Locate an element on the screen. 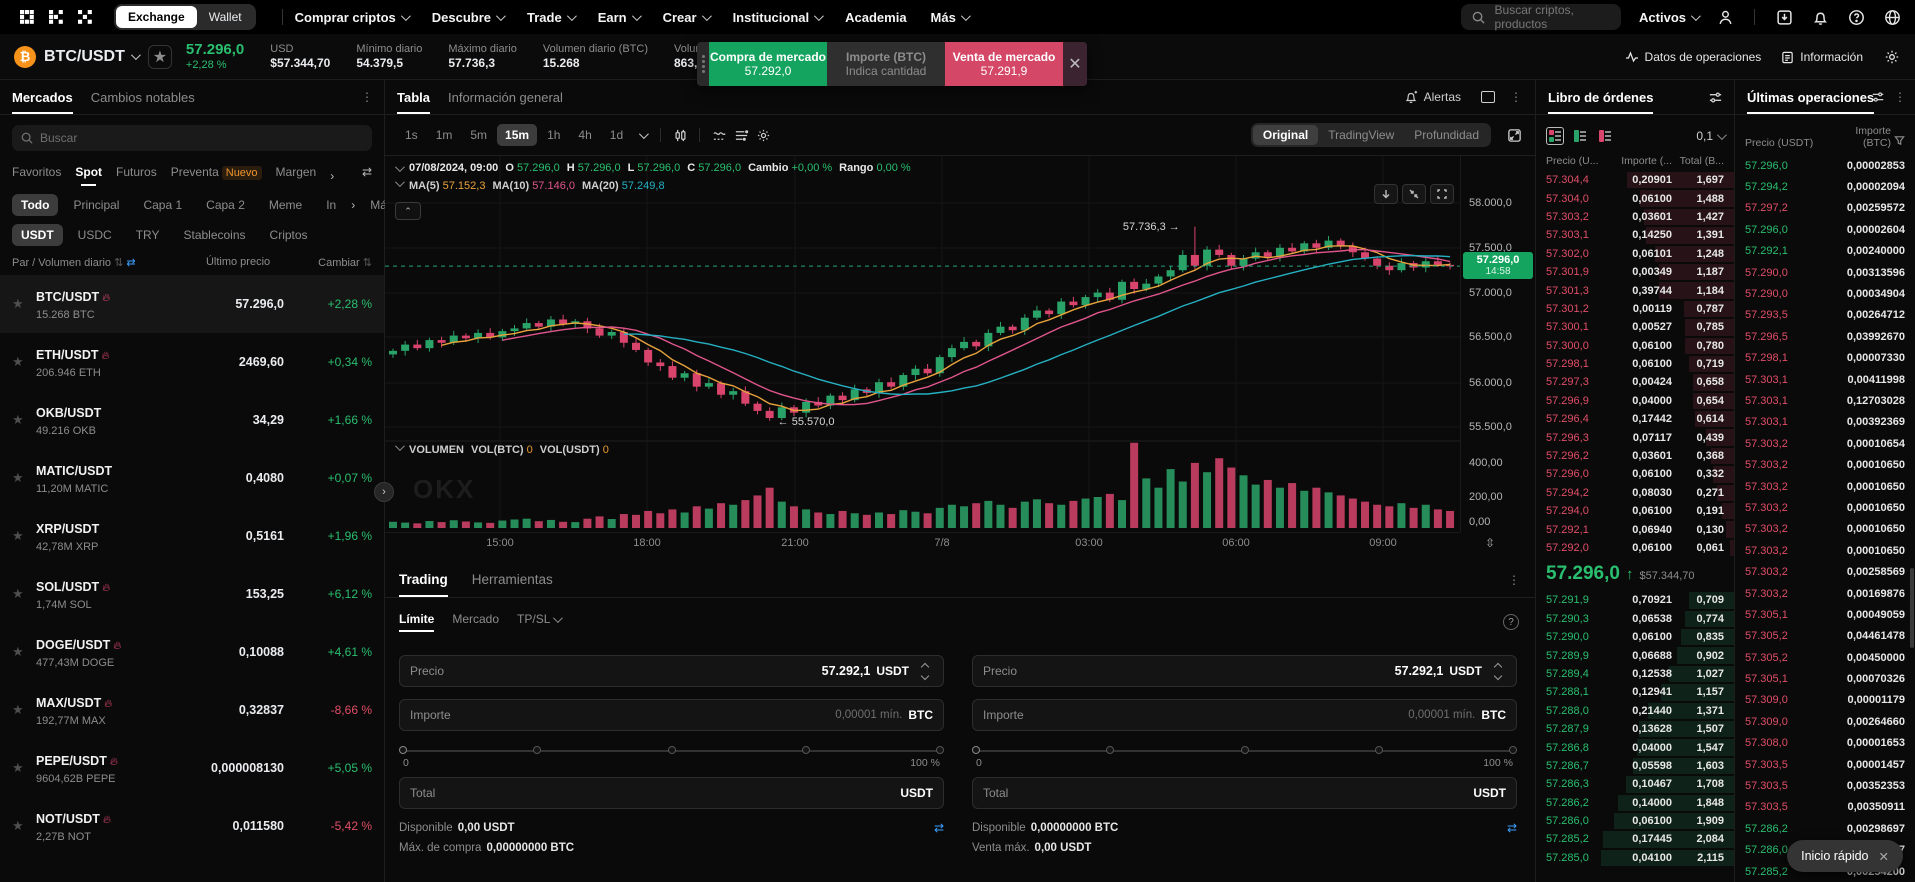 The image size is (1915, 882). tab-informacion-general: Información general is located at coordinates (505, 97).